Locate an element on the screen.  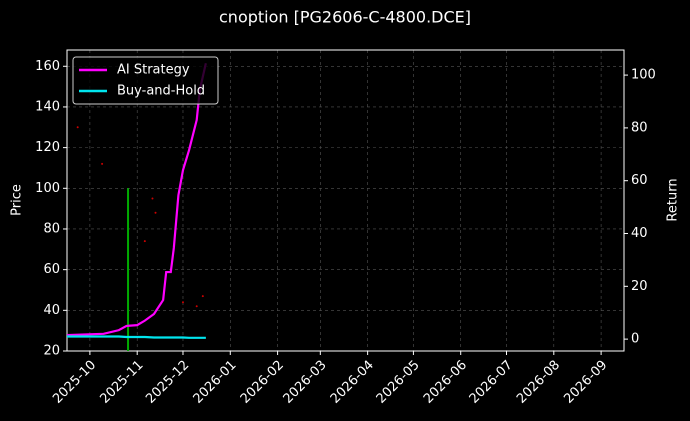
y2-tick-label: 100 is located at coordinates (643, 75).